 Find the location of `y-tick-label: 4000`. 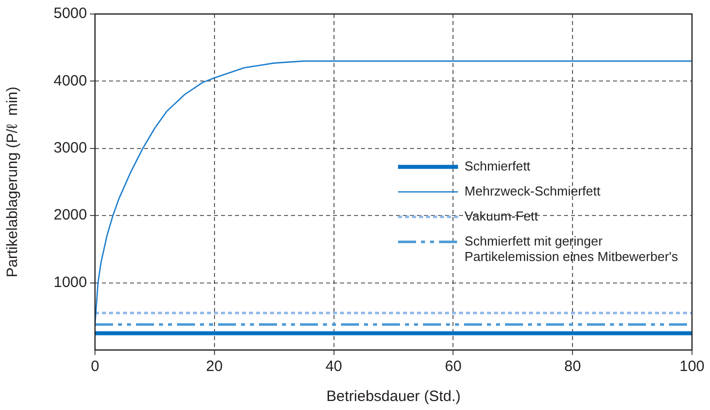

y-tick-label: 4000 is located at coordinates (70, 81).